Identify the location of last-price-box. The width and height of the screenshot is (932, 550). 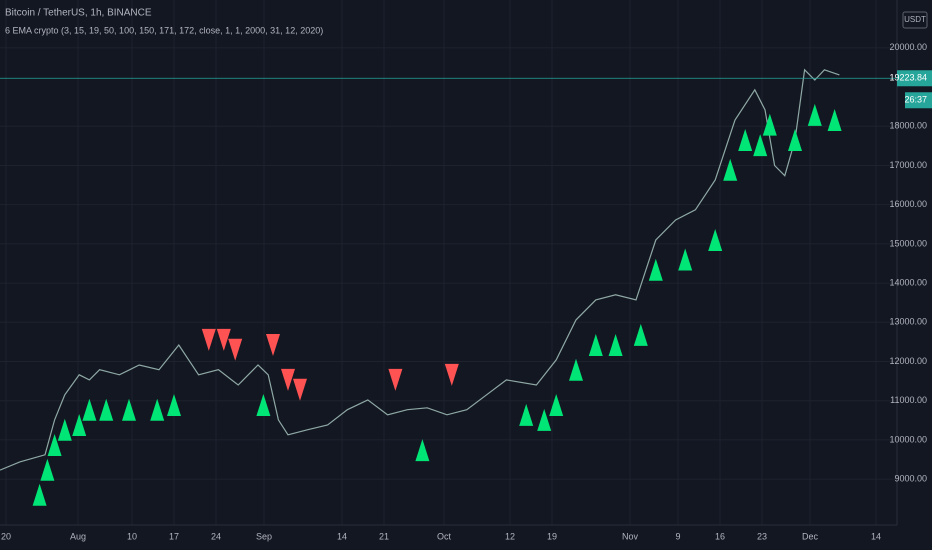
(914, 78).